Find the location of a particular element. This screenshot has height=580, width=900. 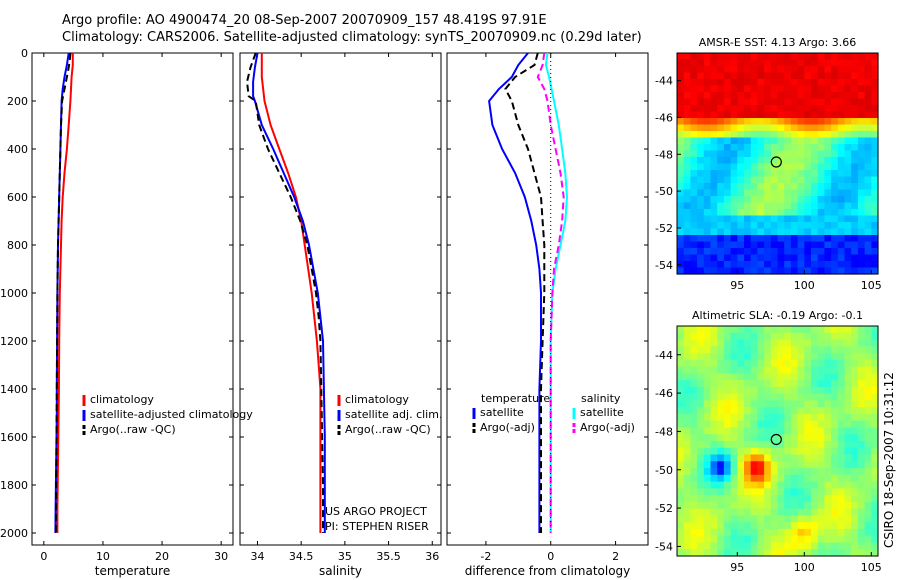

sst-heatmap-cells is located at coordinates (778, 164).